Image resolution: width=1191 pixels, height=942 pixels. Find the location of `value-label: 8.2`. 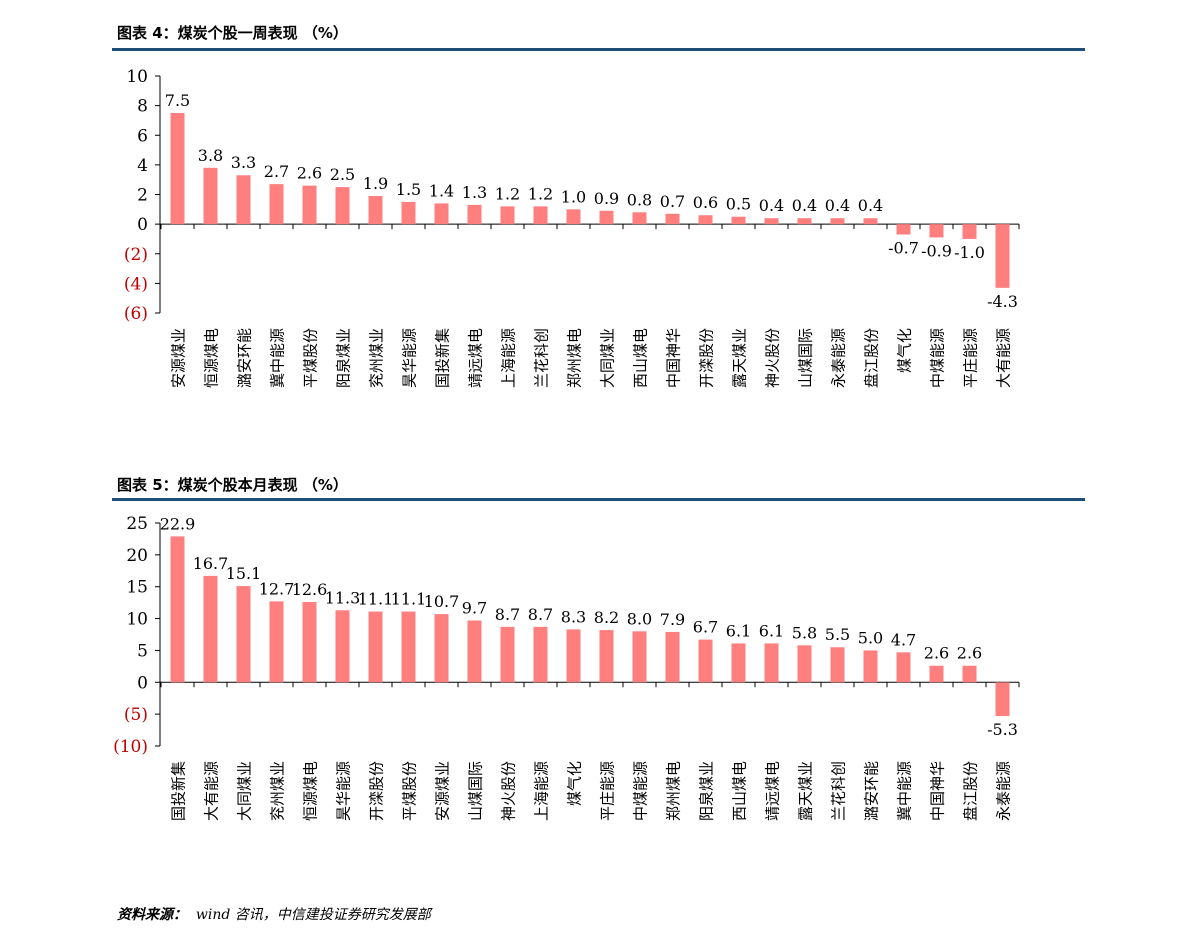

value-label: 8.2 is located at coordinates (606, 617).